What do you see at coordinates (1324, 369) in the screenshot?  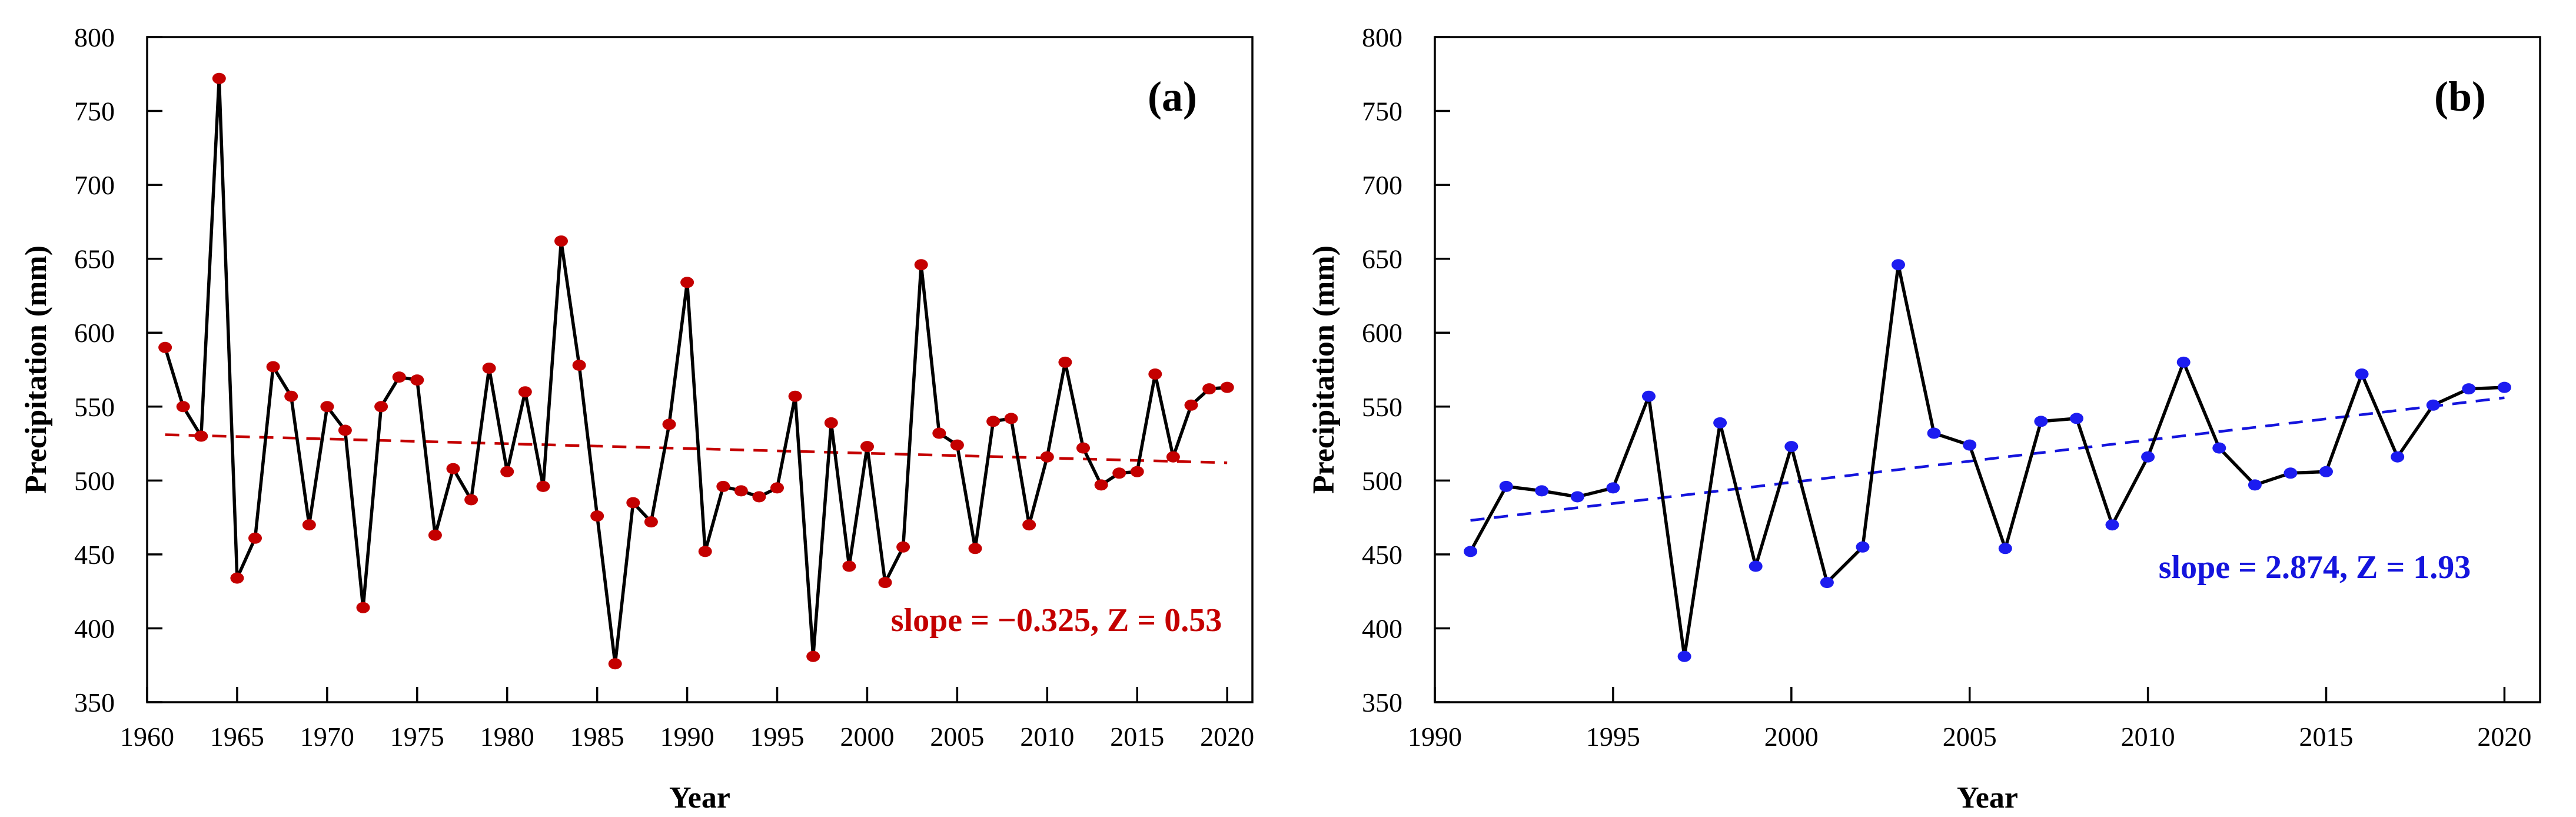 I see `y-axis-title: Precipitation (mm)` at bounding box center [1324, 369].